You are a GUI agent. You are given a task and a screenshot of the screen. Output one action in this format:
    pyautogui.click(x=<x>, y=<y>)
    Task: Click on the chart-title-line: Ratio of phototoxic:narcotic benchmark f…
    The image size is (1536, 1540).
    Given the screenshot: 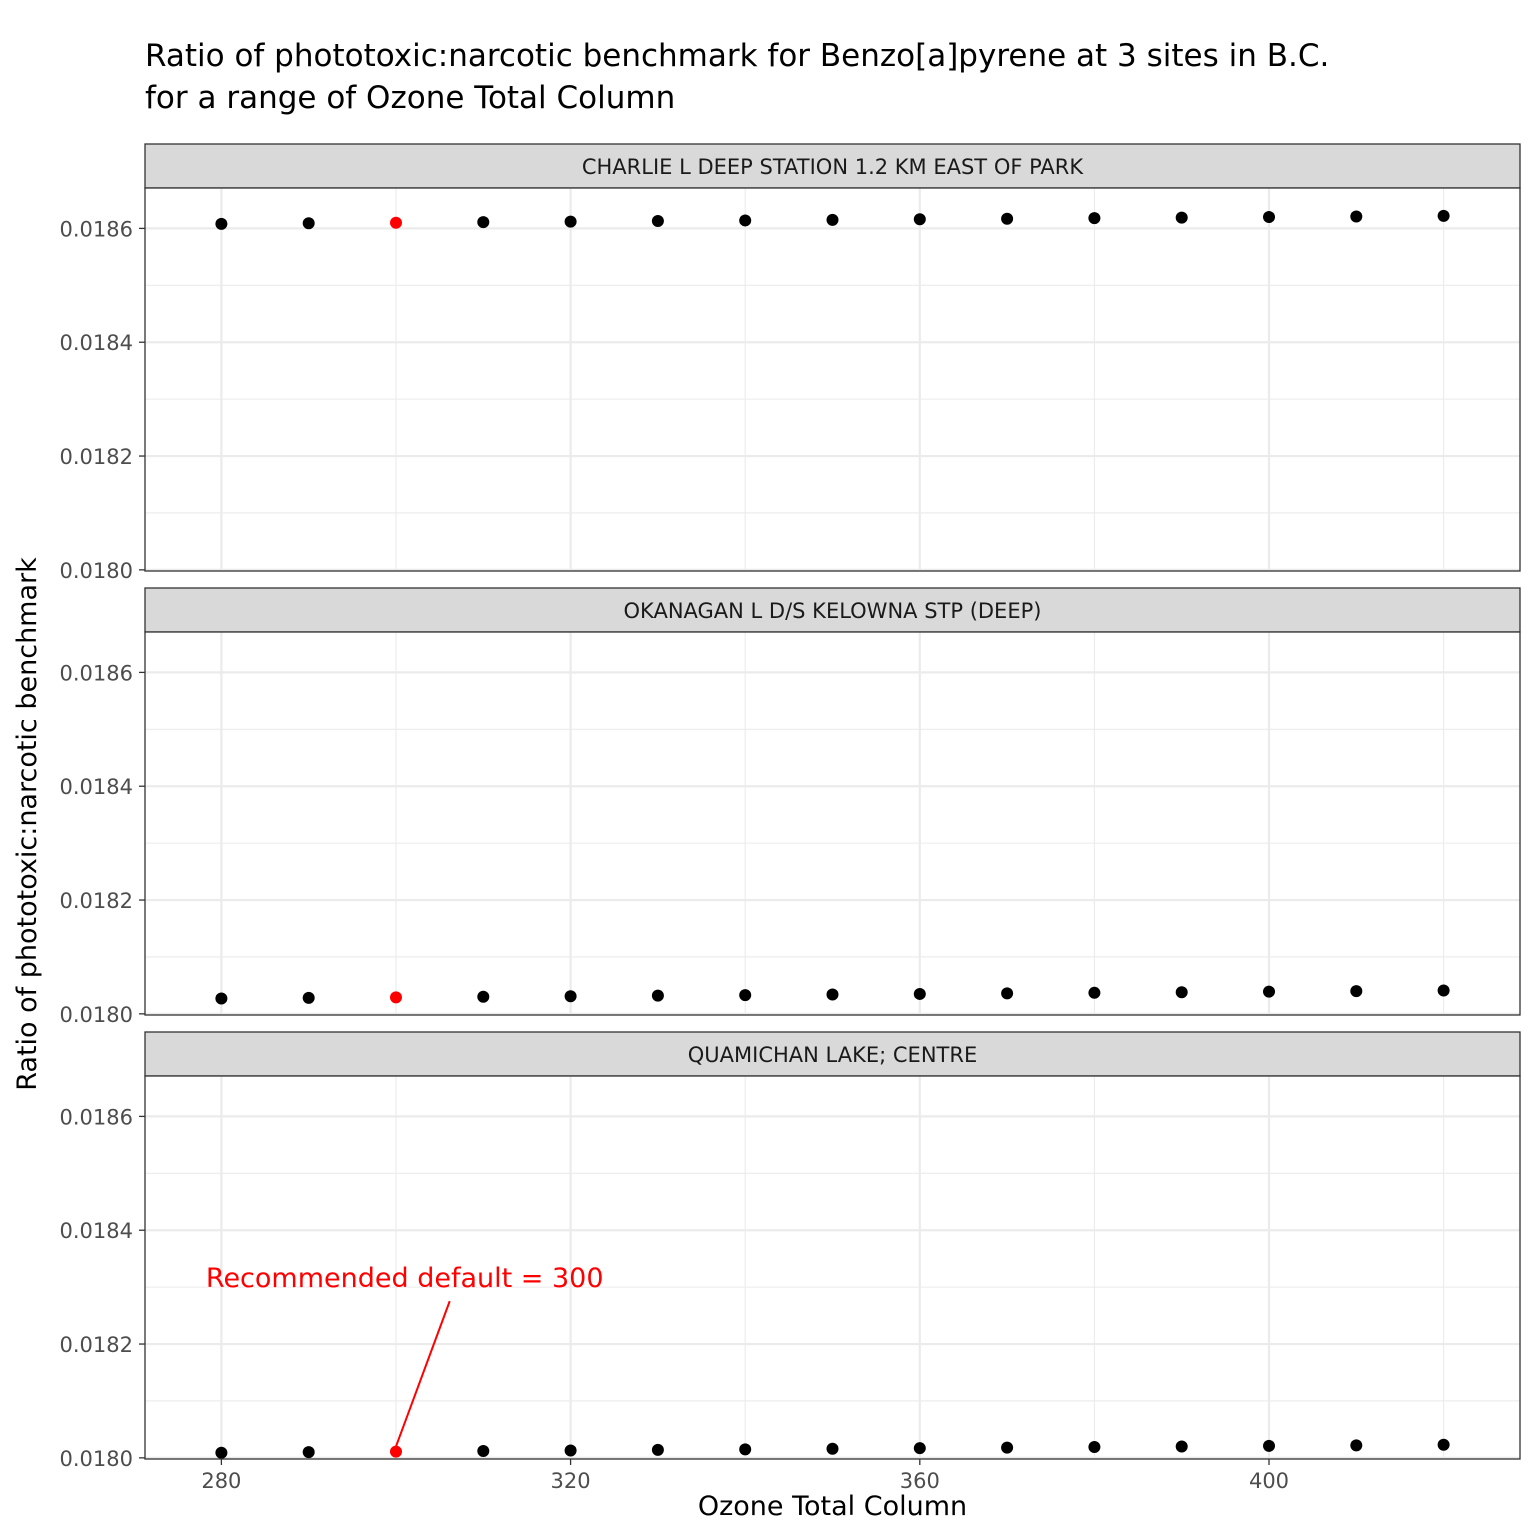 What is the action you would take?
    pyautogui.click(x=737, y=56)
    